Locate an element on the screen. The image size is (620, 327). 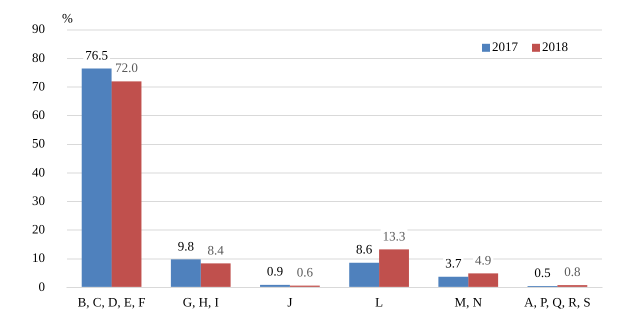
y-tick-label: 20 is located at coordinates (38, 229).